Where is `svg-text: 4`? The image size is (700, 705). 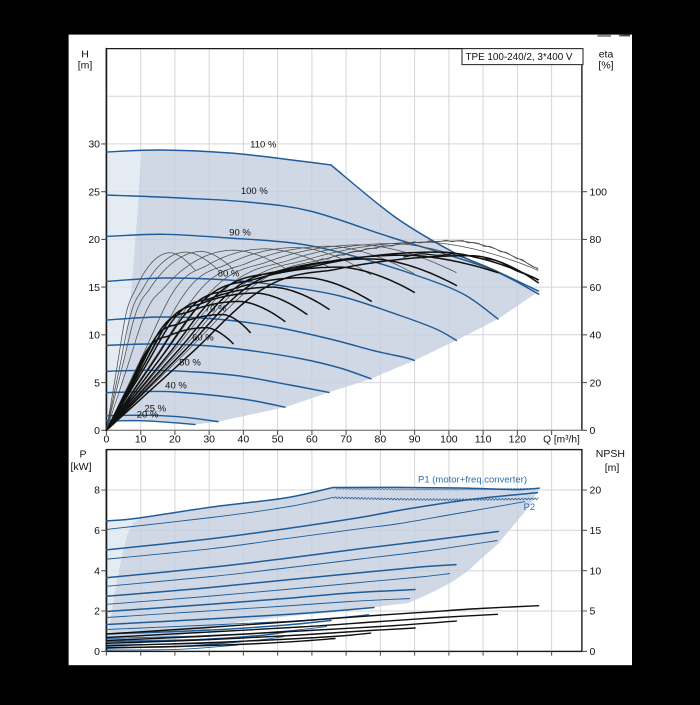
svg-text: 4 is located at coordinates (97, 571).